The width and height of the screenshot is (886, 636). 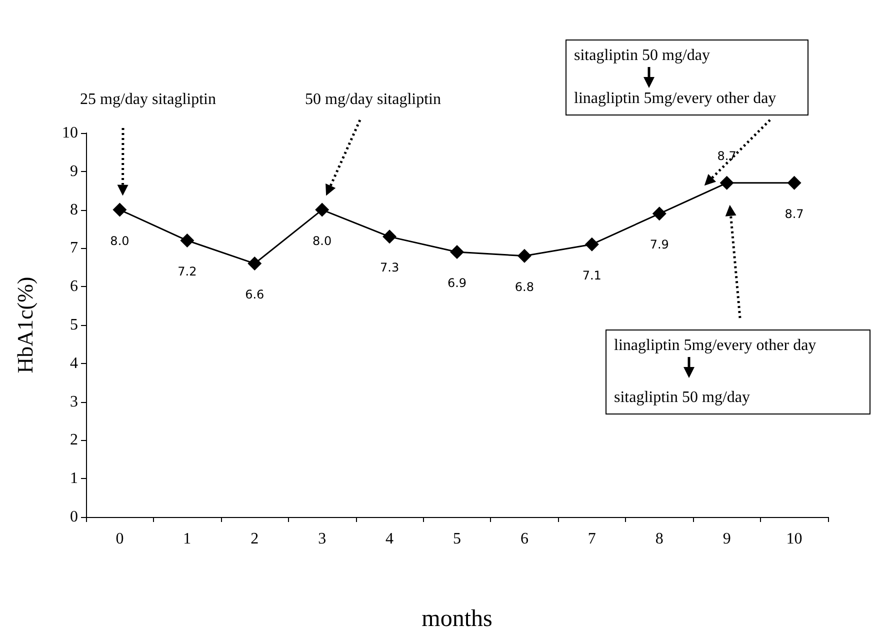 I want to click on data-label: 7.3, so click(x=390, y=267).